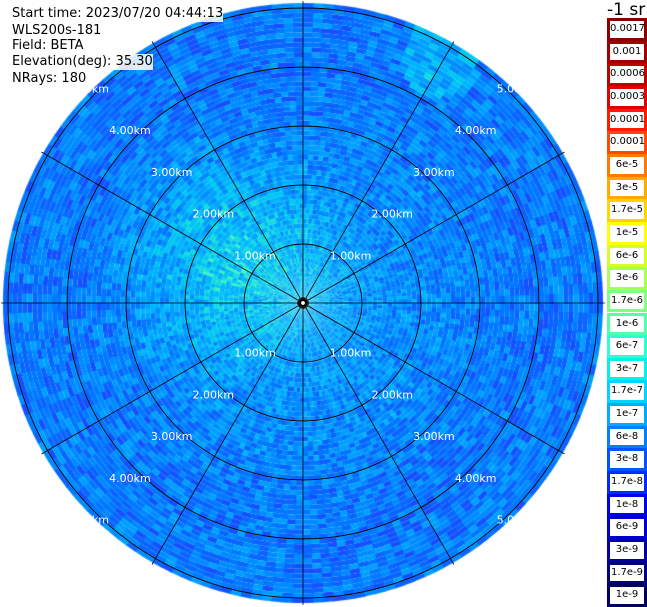  What do you see at coordinates (49, 79) in the screenshot?
I see `nrays-text: NRays: 180` at bounding box center [49, 79].